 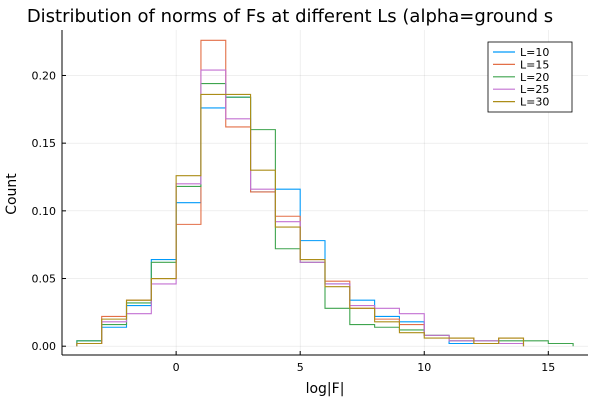 I want to click on x-tick-label: 0, so click(x=176, y=367).